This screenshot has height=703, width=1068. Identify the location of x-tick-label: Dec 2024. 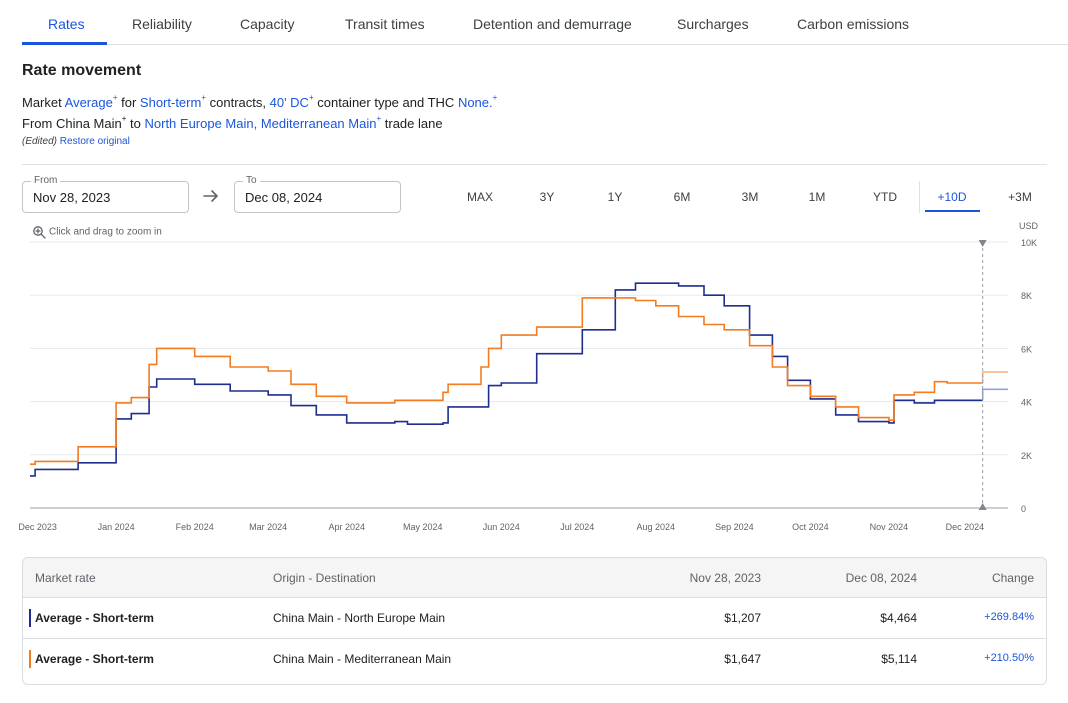
(965, 527).